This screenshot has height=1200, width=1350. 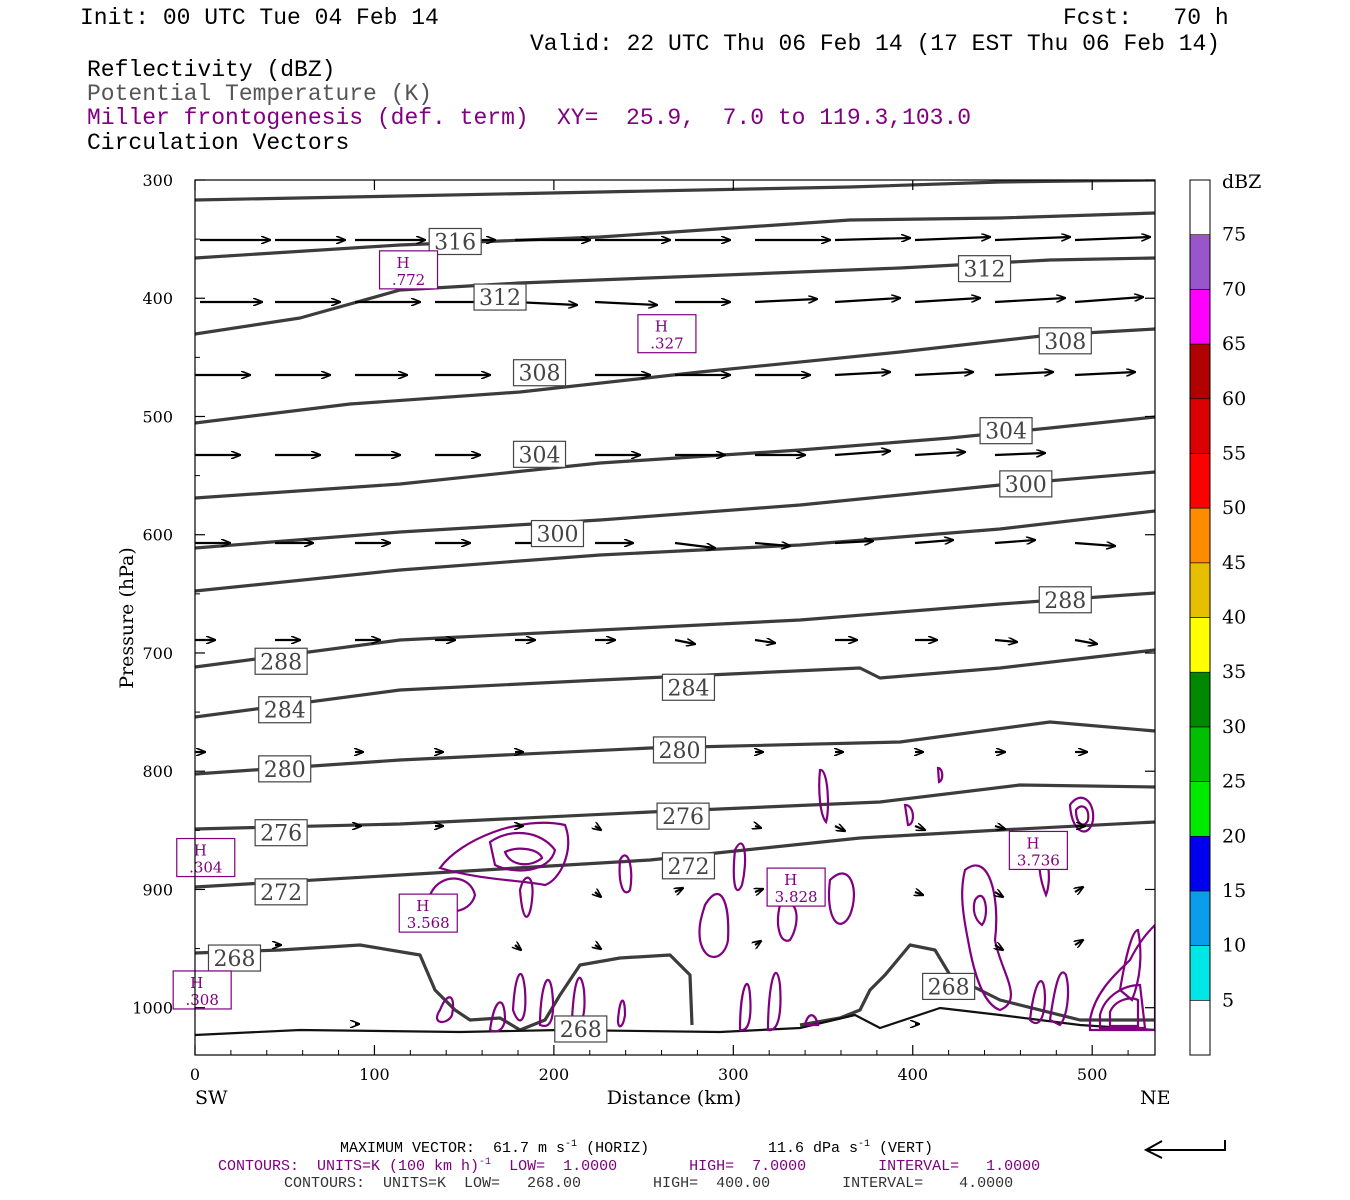 I want to click on colorbar-level-label: 5, so click(x=1228, y=1000).